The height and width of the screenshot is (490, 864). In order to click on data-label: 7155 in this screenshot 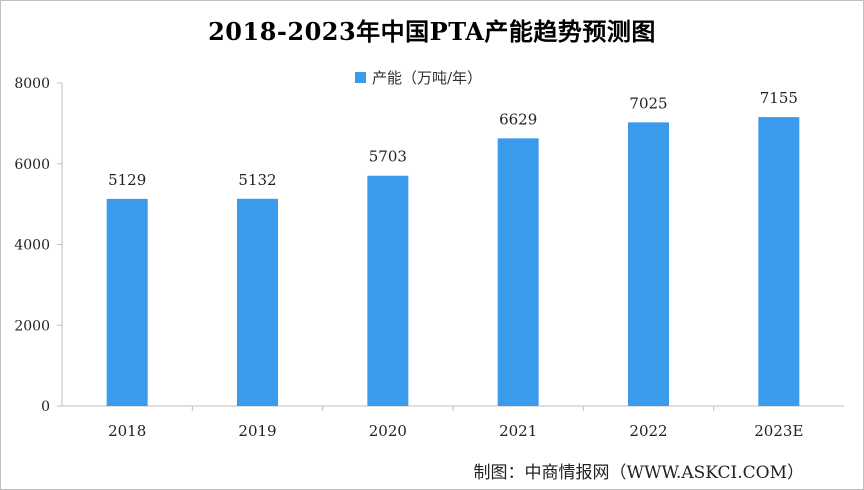, I will do `click(779, 98)`.